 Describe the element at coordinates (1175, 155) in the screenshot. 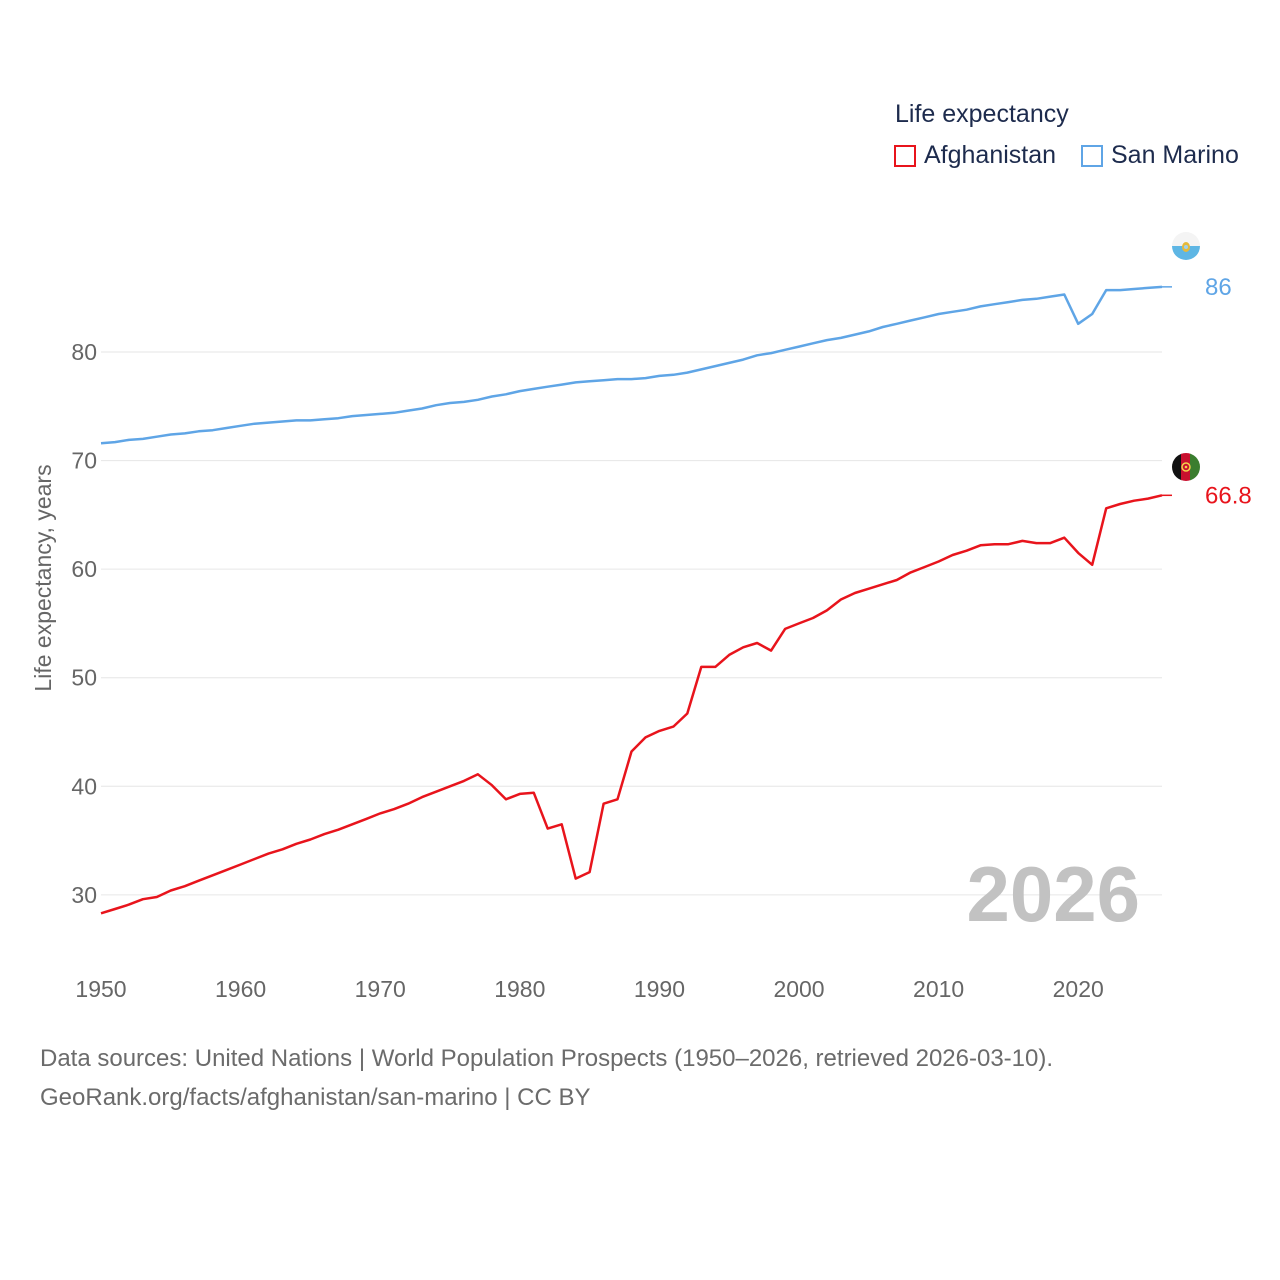

I see `legend-label-san-marino: San Marino` at that location.